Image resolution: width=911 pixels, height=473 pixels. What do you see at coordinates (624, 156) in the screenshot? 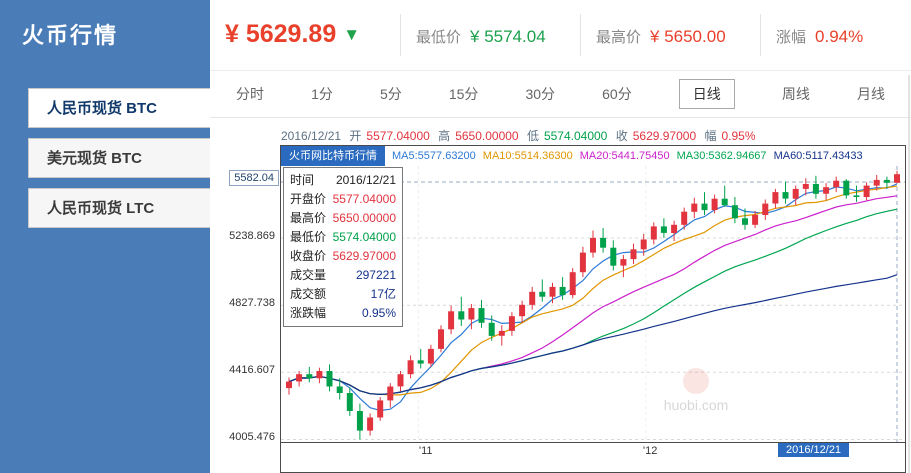
I see `ma20-readout: MA20:5441.75450` at bounding box center [624, 156].